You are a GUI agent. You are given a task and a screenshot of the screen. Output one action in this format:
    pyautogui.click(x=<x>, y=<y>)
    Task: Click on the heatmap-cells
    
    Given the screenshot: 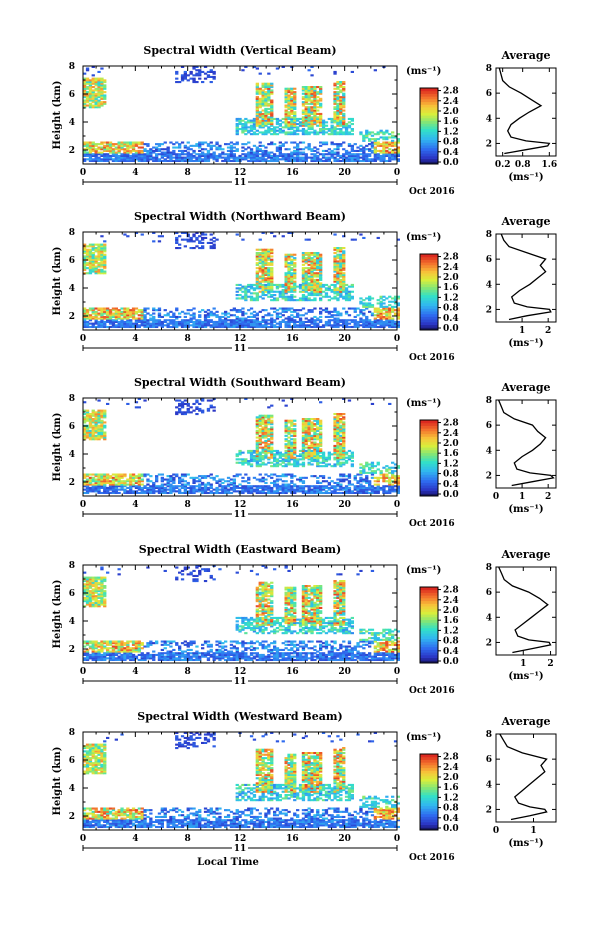 What is the action you would take?
    pyautogui.click(x=241, y=445)
    